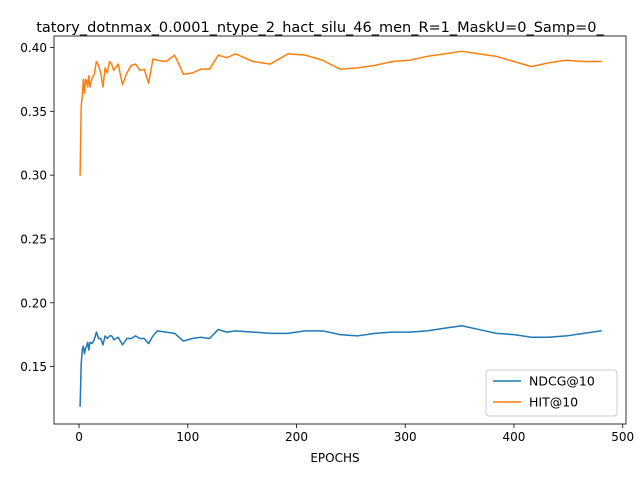 This screenshot has height=480, width=640. Describe the element at coordinates (334, 458) in the screenshot. I see `x-axis-label: EPOCHS` at that location.